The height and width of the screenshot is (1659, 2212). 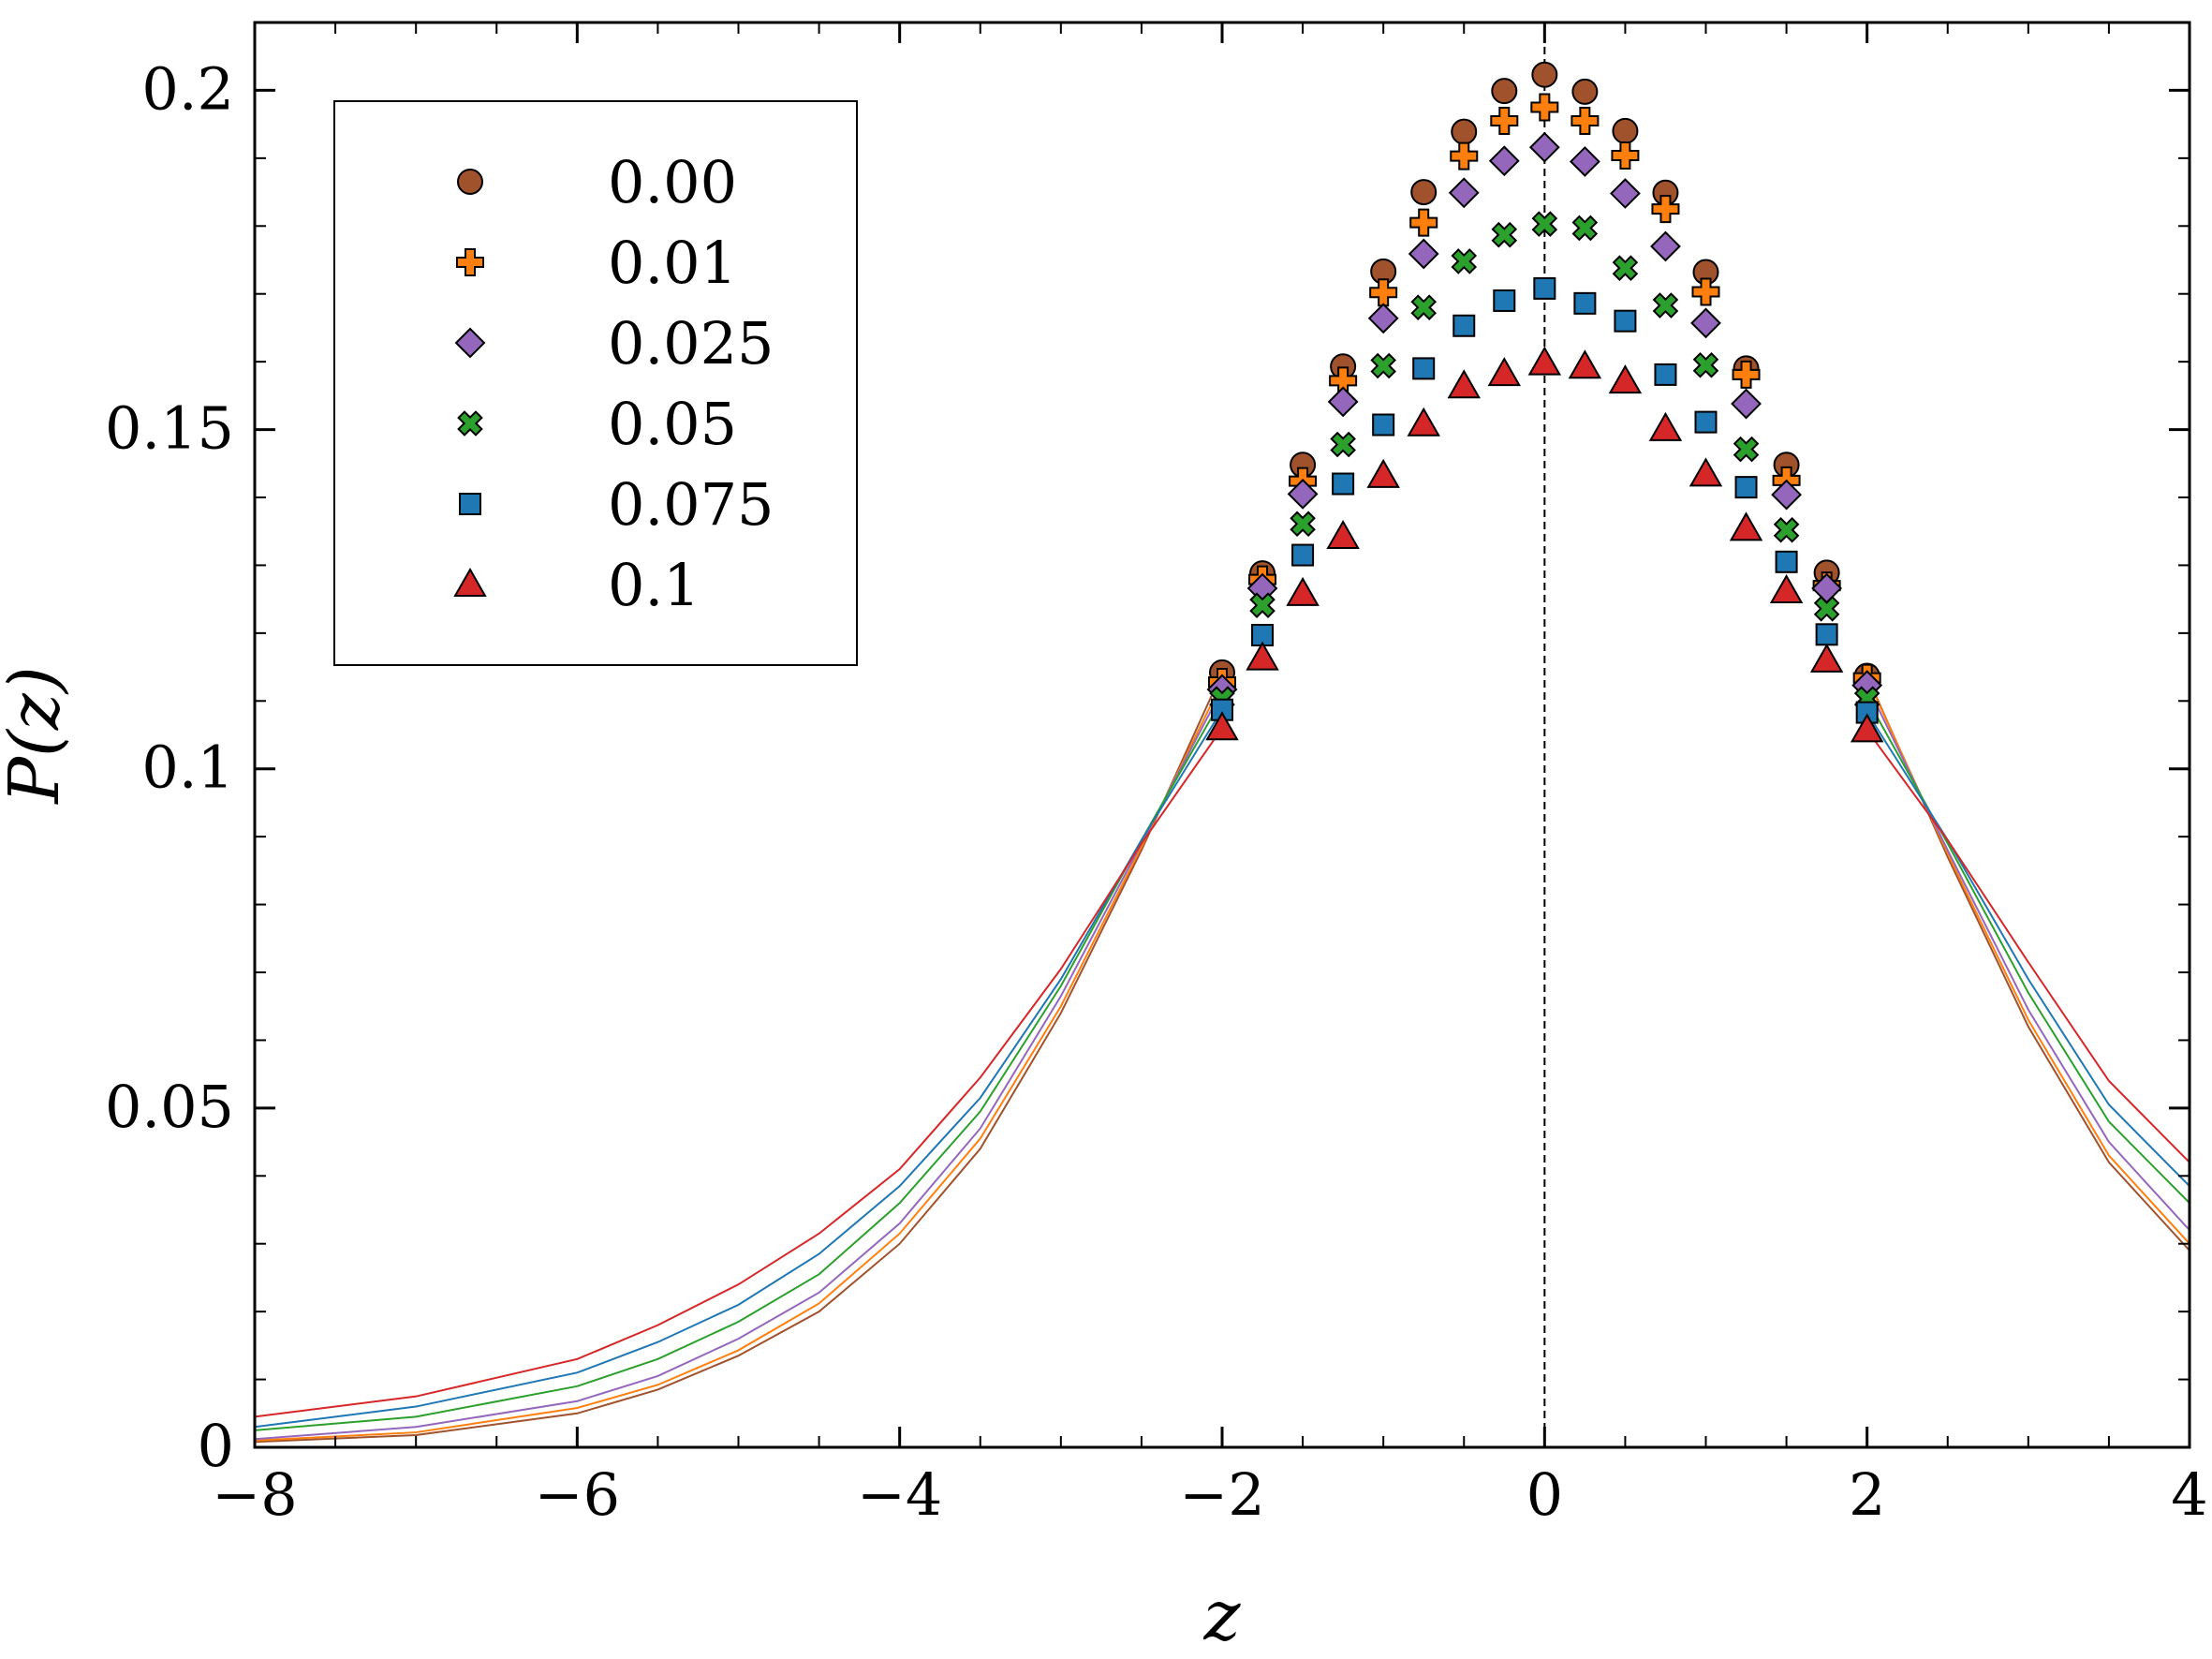 I want to click on markers-layer, so click(x=1545, y=402).